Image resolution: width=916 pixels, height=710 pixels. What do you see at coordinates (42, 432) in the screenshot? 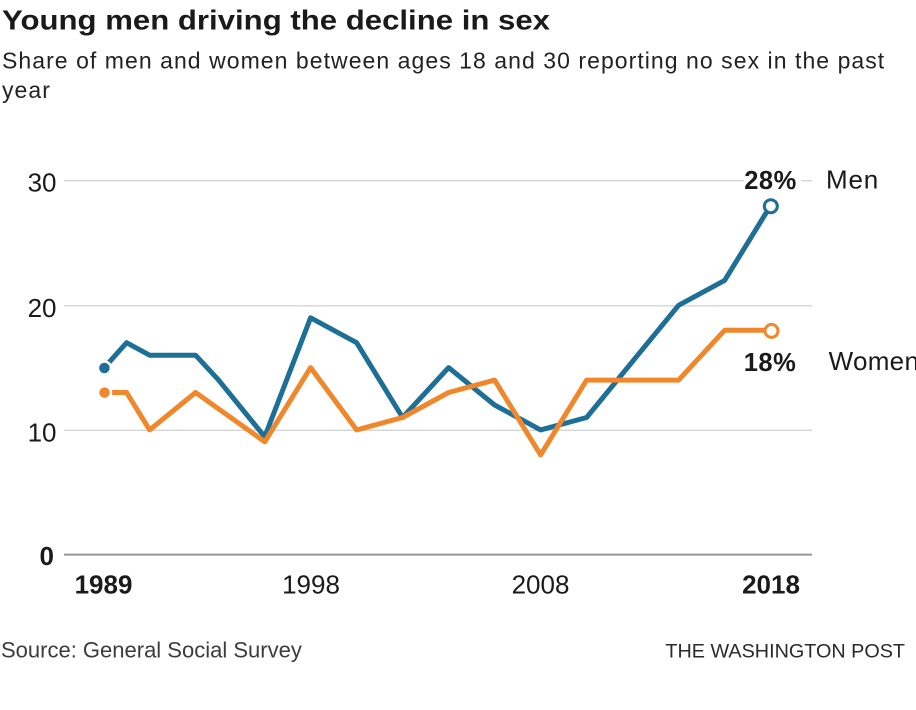
I see `svg-text: 10` at bounding box center [42, 432].